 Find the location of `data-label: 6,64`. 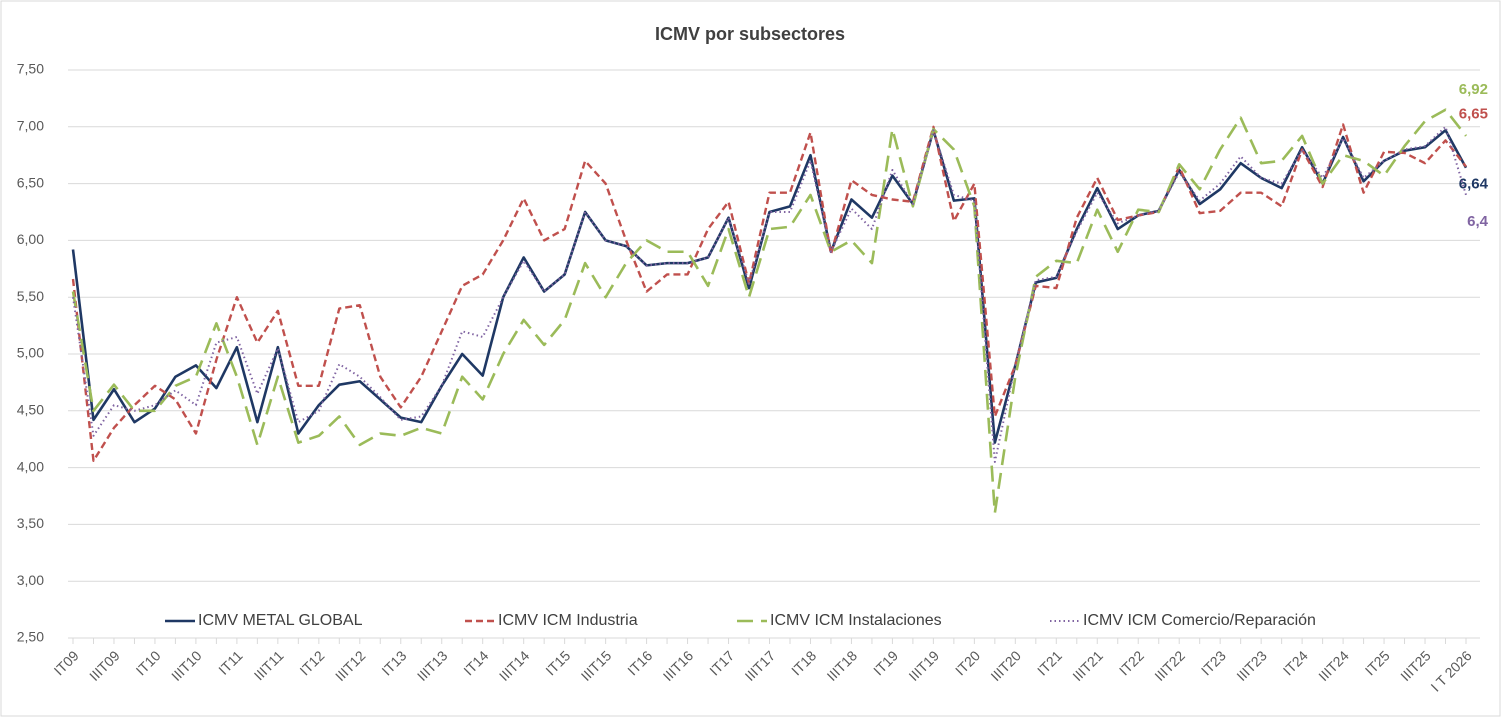

data-label: 6,64 is located at coordinates (1474, 184).